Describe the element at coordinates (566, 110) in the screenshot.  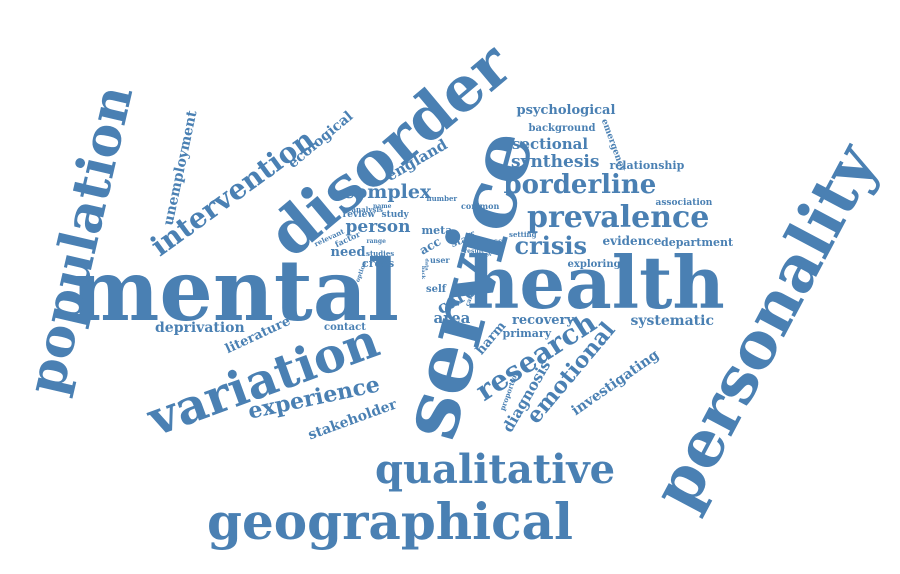
I see `word-psychological: psychological` at that location.